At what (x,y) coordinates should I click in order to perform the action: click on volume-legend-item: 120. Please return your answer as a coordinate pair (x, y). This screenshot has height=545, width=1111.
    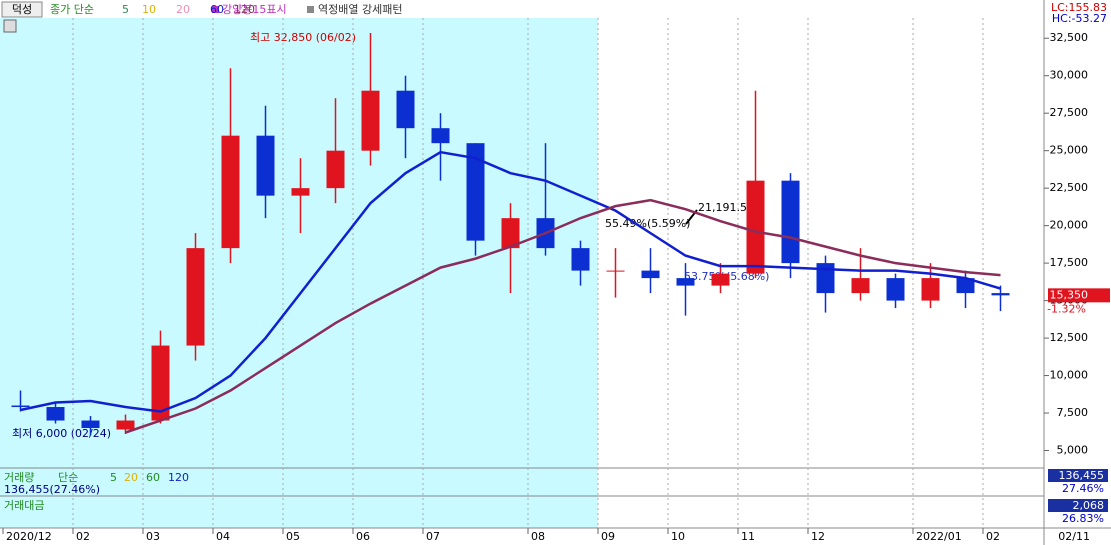
    Looking at the image, I should click on (178, 477).